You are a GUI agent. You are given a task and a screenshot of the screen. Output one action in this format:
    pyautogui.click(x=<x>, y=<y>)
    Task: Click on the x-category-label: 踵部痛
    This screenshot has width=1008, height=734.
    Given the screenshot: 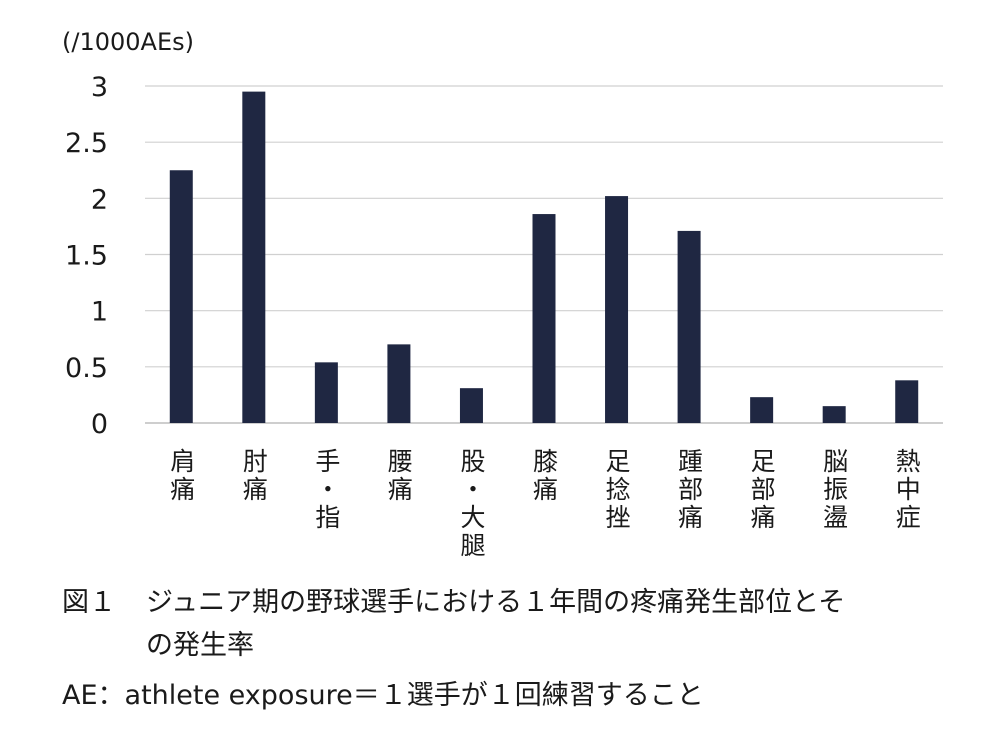 What is the action you would take?
    pyautogui.click(x=689, y=490)
    